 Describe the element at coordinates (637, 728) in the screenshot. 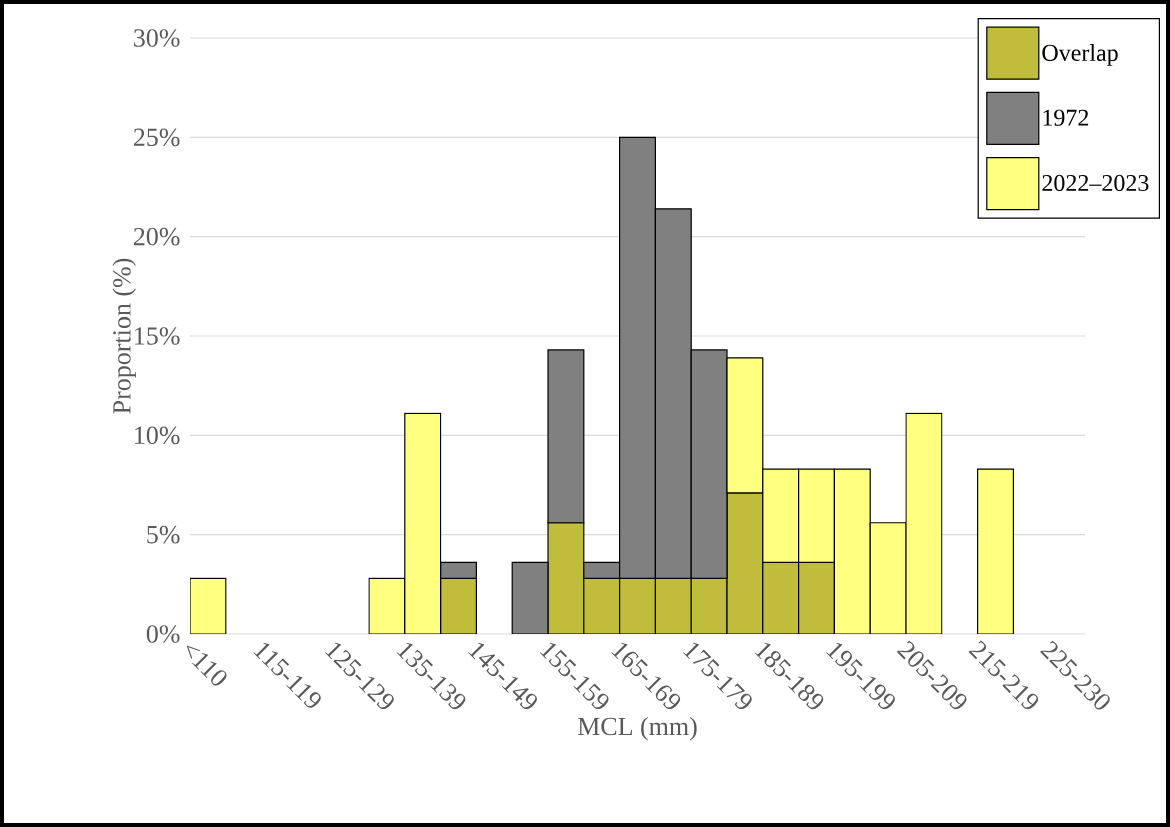

I see `x-axis-title: MCL (mm)` at that location.